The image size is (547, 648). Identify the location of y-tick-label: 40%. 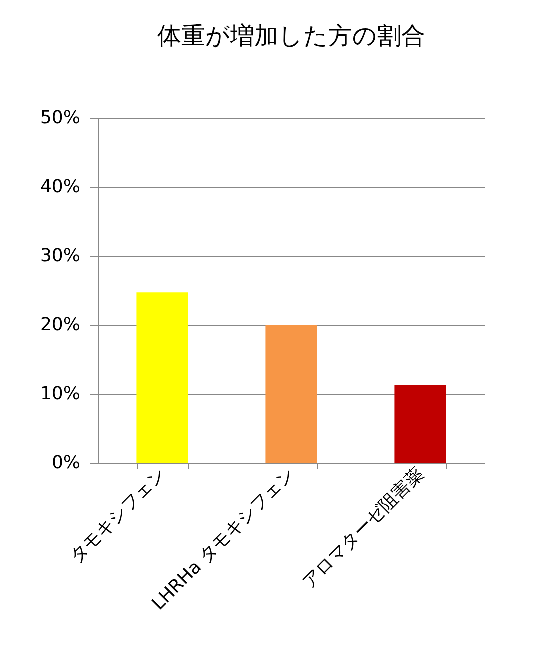
(60, 187).